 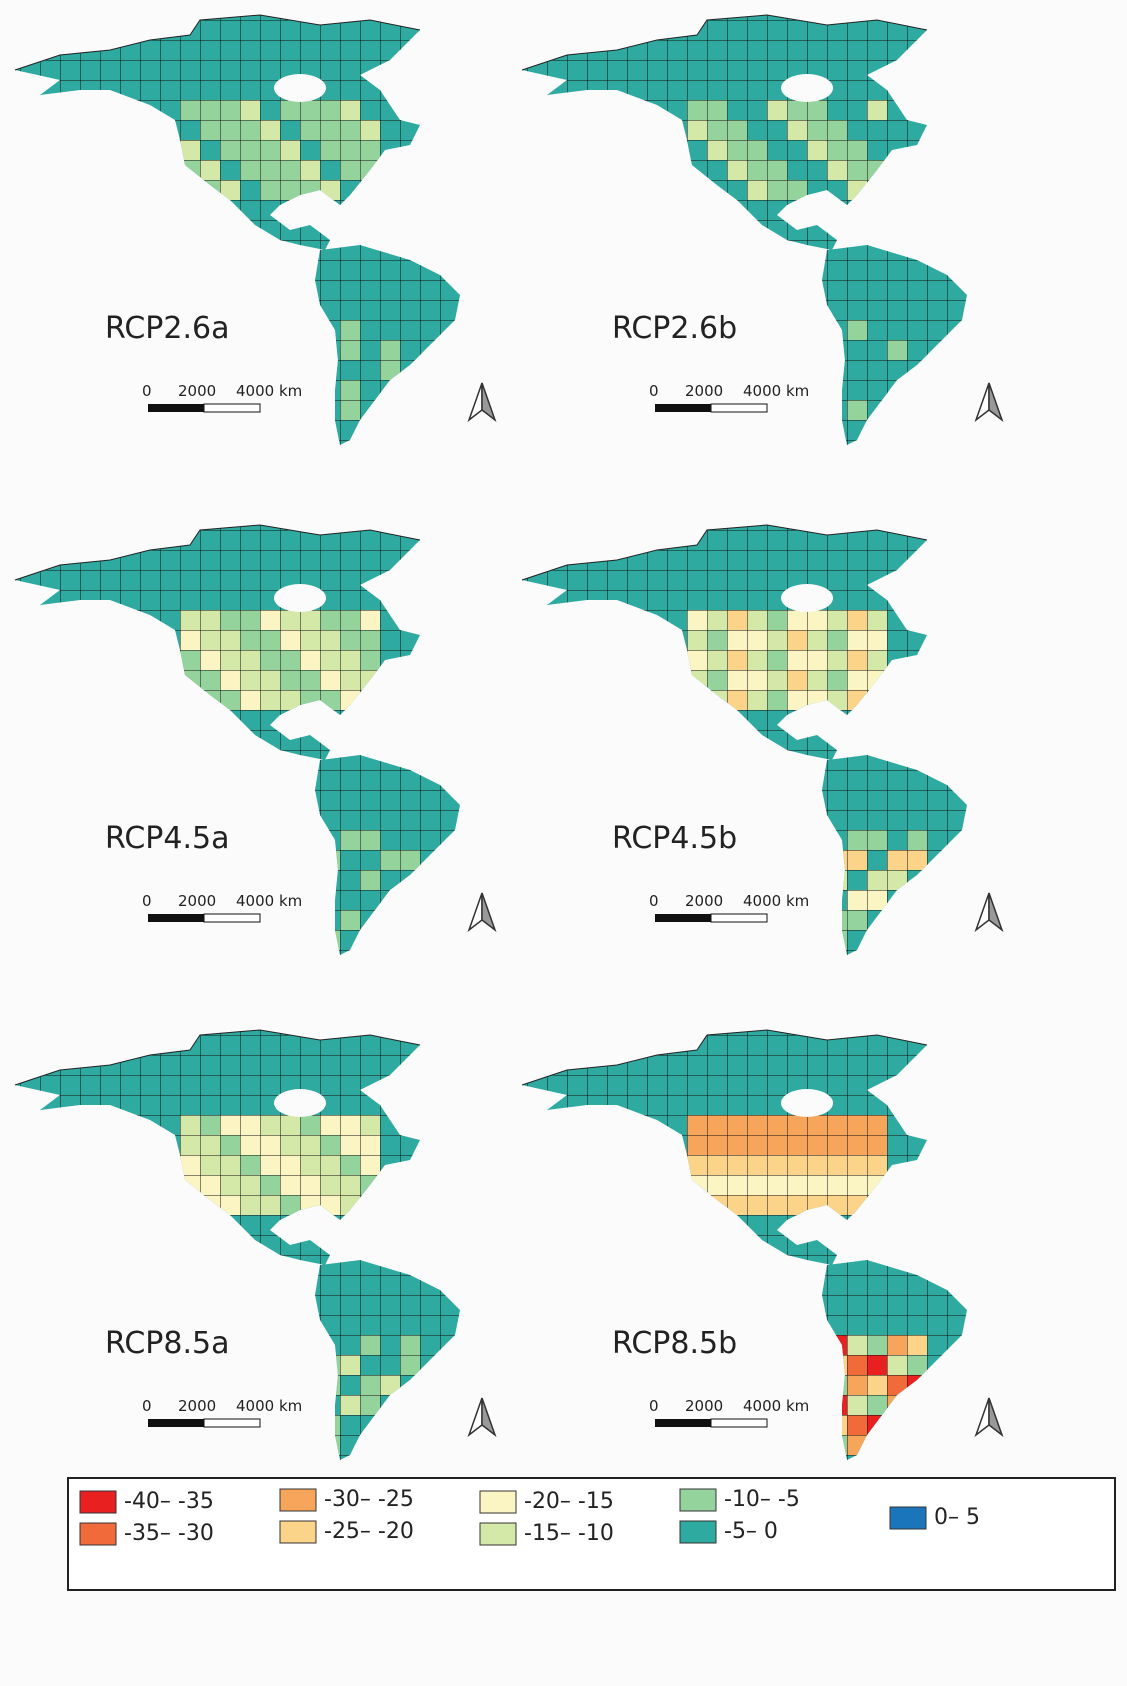 I want to click on map-panel: RCP2.6b 0 2000 4000 km, so click(x=762, y=229).